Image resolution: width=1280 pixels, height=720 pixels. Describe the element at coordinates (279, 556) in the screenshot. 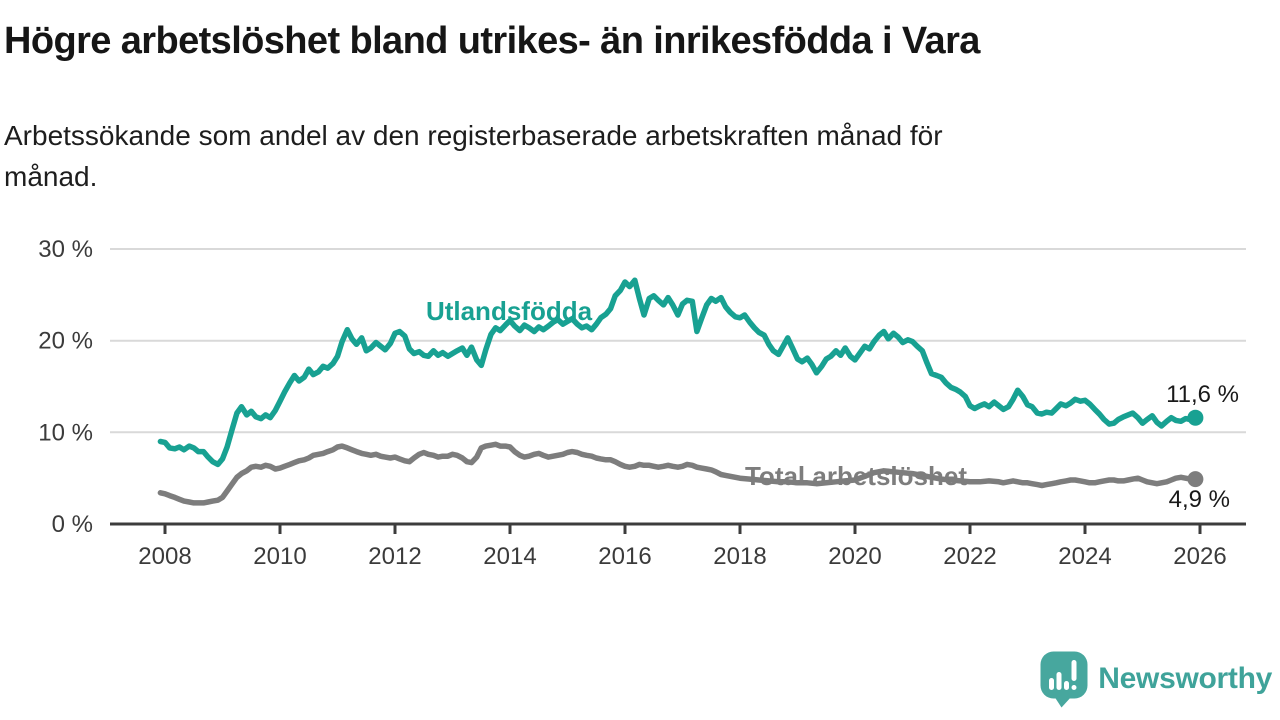

I see `x-tick-label-2010: 2010` at that location.